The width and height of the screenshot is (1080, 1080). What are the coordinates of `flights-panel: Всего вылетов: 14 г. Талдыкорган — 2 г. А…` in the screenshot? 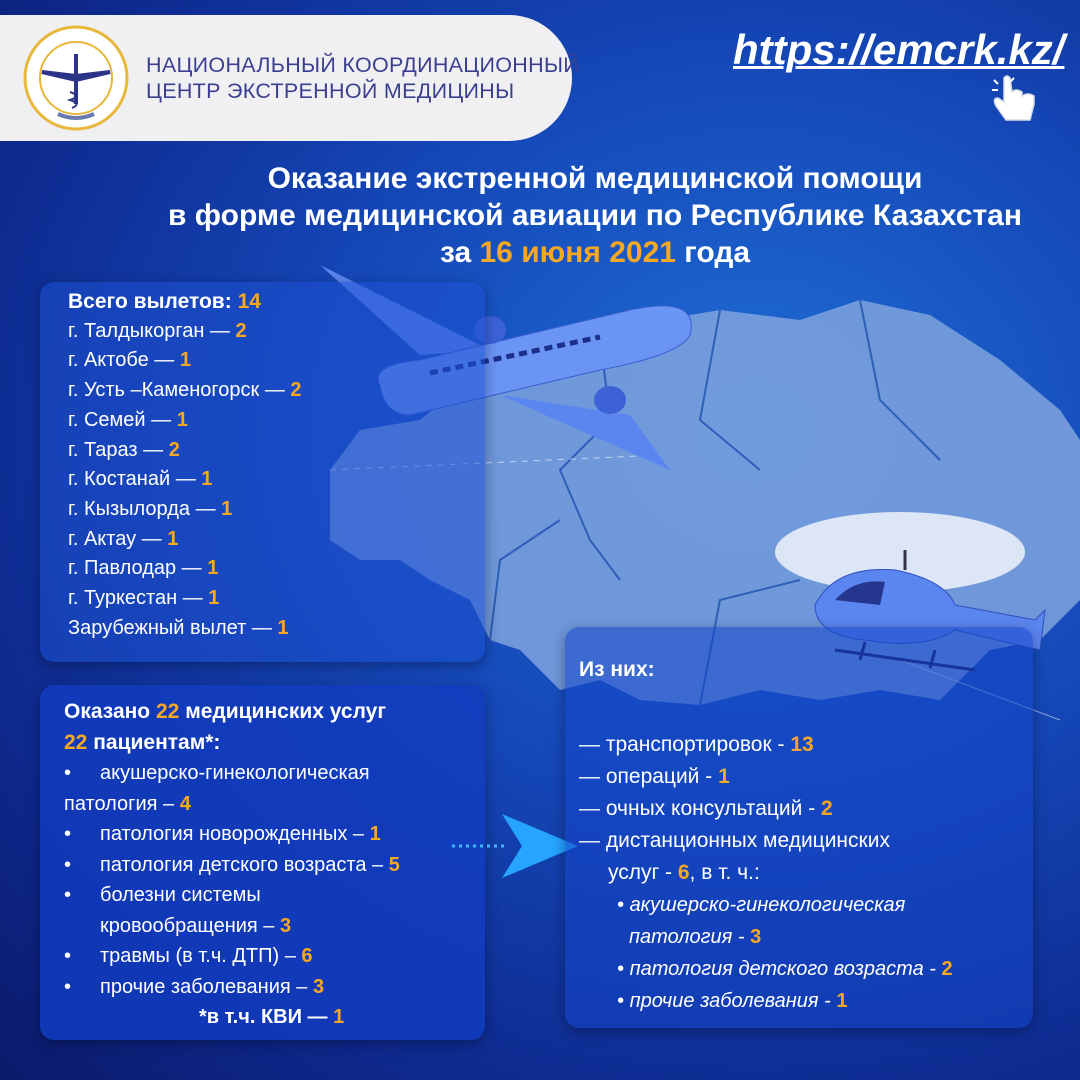 It's located at (262, 472).